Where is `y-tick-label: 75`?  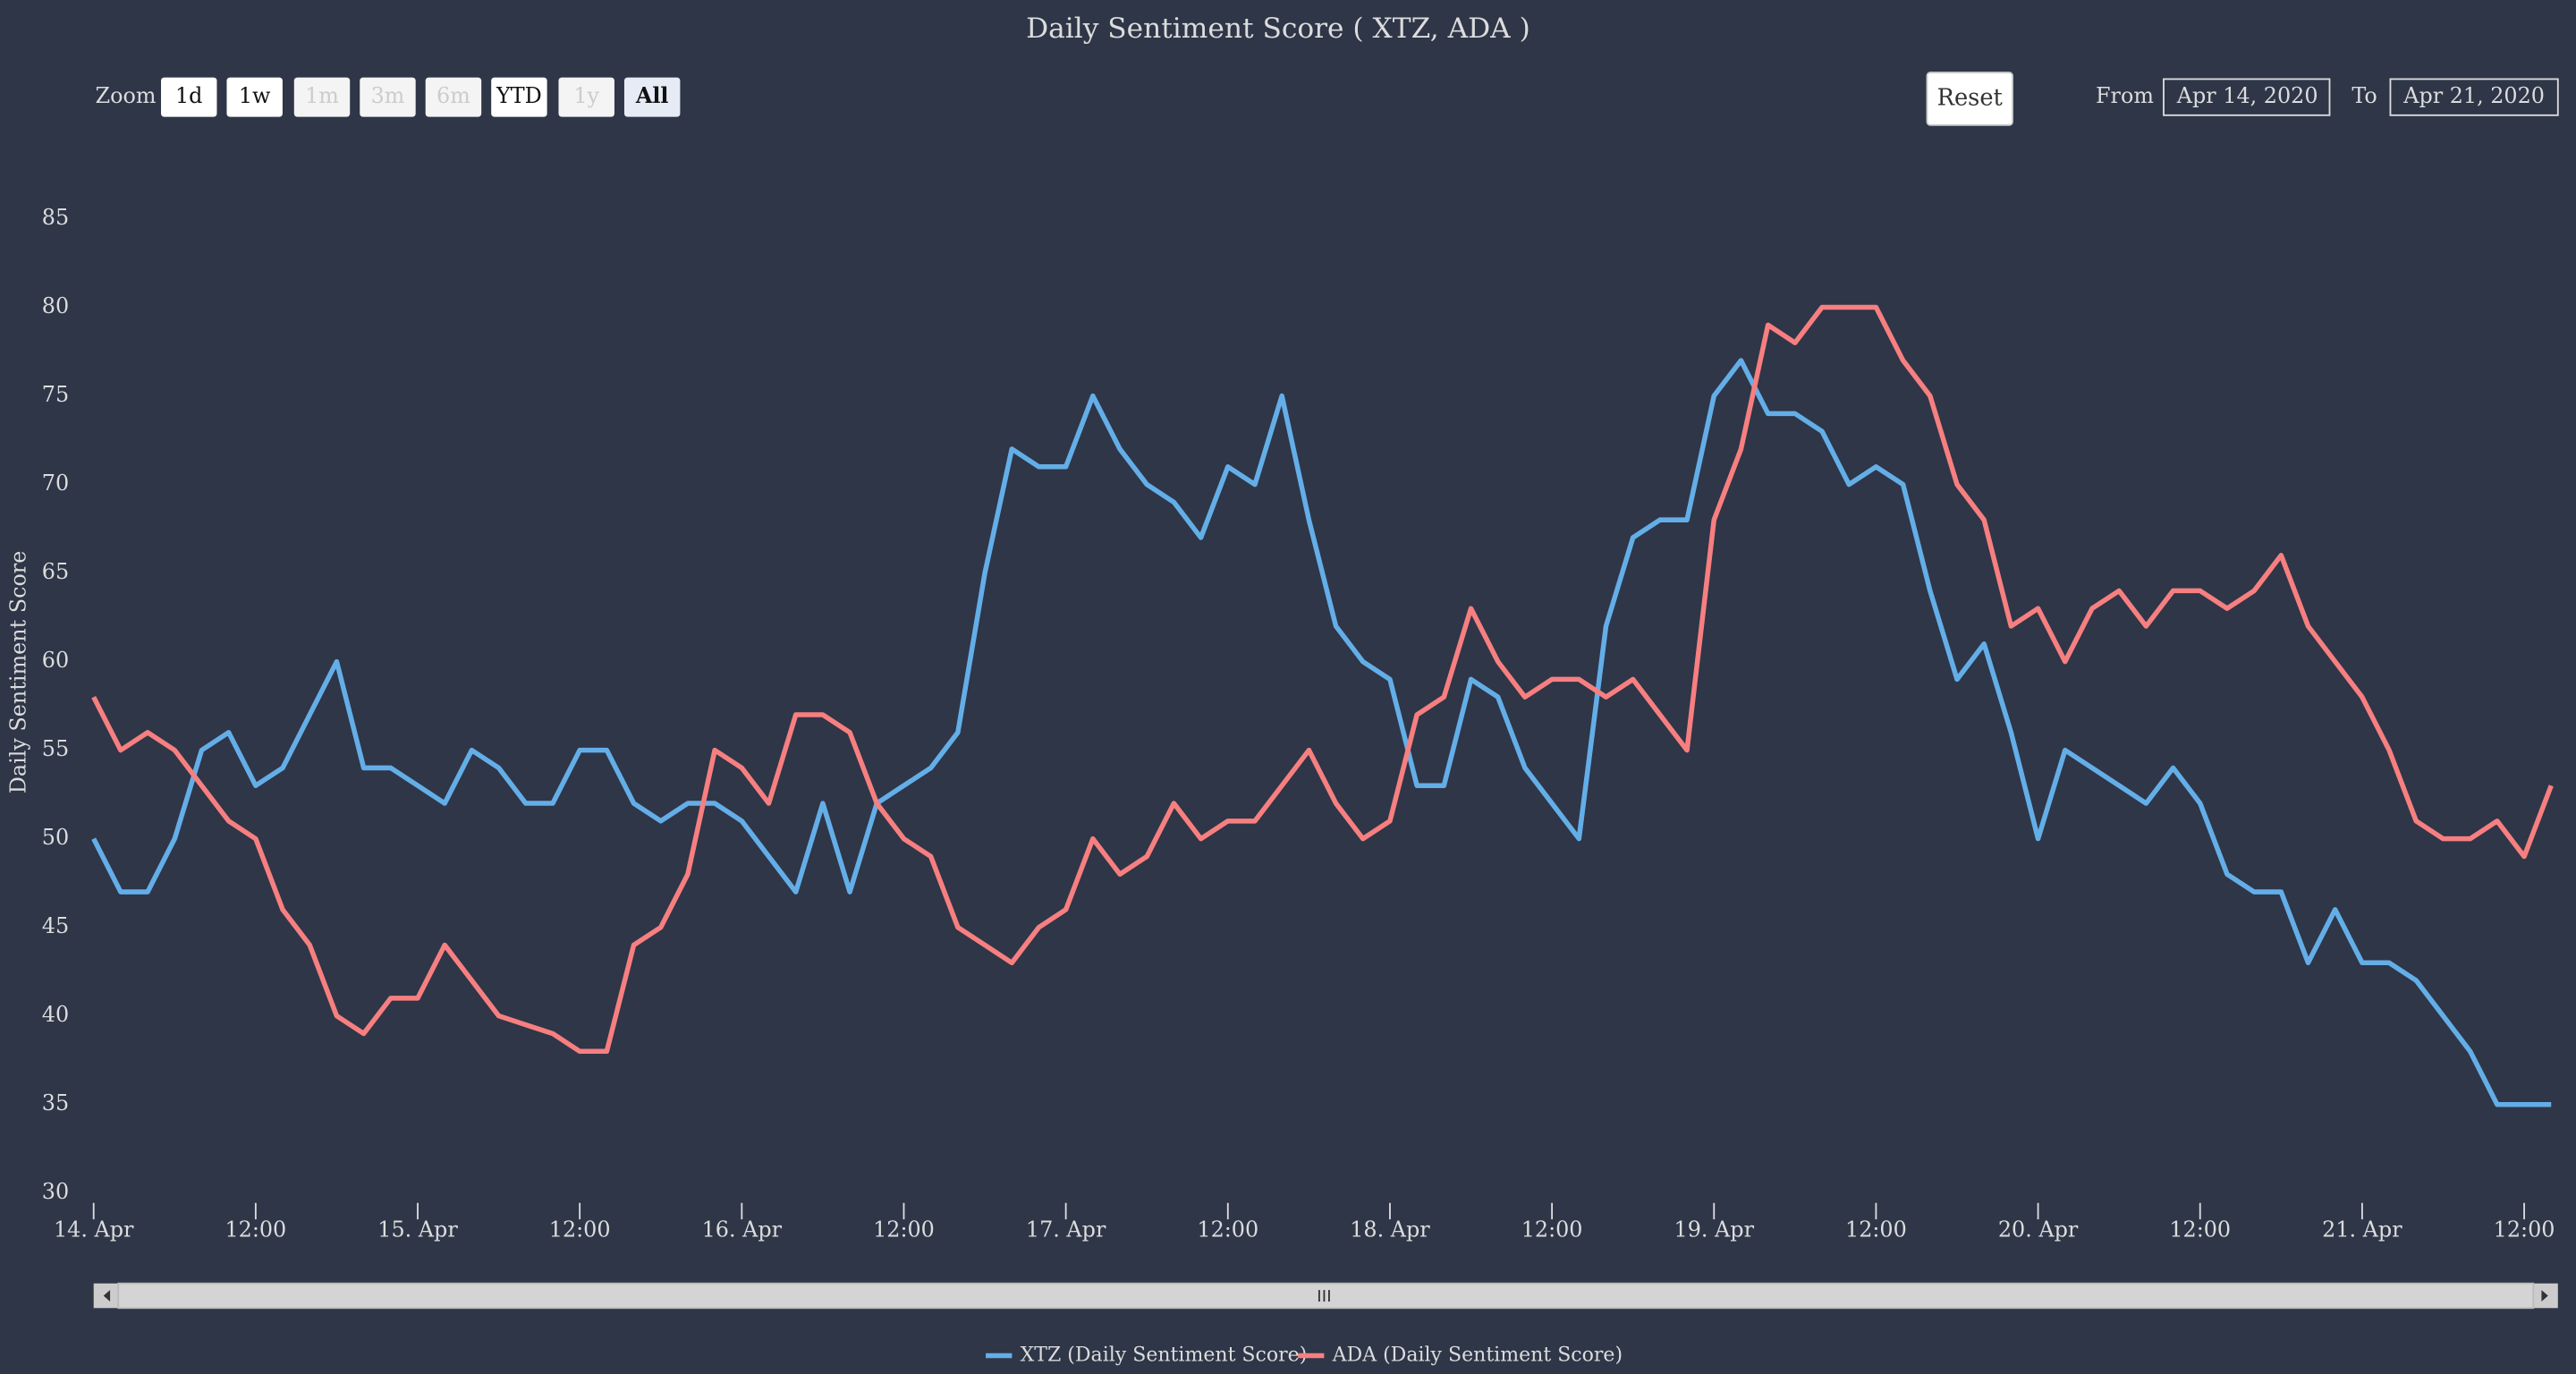
y-tick-label: 75 is located at coordinates (55, 394).